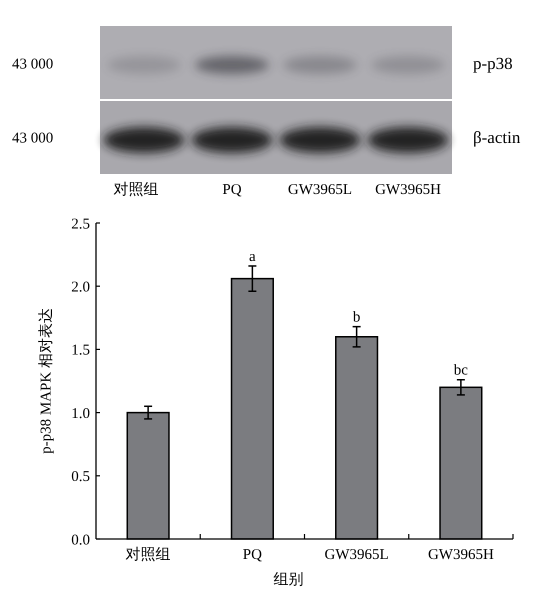 The height and width of the screenshot is (595, 552). Describe the element at coordinates (356, 555) in the screenshot. I see `x-tick-label: GW3965L` at that location.